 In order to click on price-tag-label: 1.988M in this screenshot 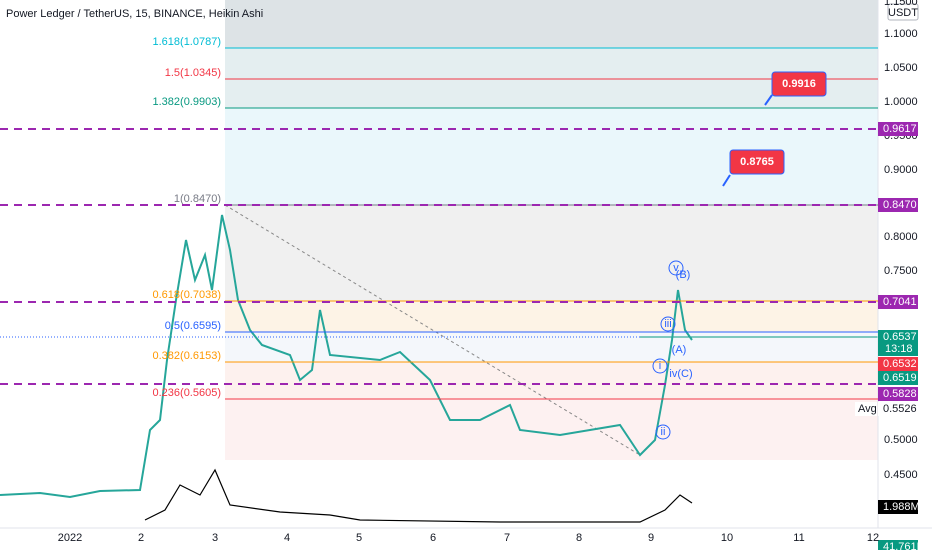, I will do `click(901, 507)`.